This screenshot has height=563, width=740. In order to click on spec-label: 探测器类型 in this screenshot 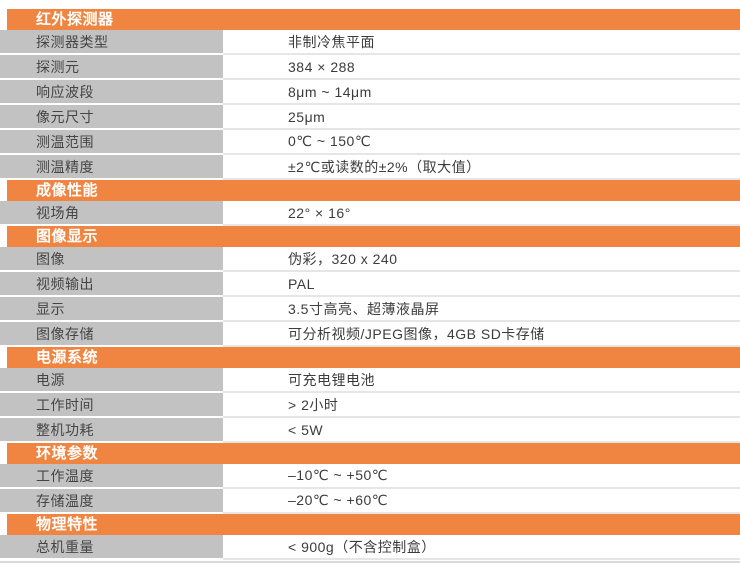, I will do `click(111, 42)`.